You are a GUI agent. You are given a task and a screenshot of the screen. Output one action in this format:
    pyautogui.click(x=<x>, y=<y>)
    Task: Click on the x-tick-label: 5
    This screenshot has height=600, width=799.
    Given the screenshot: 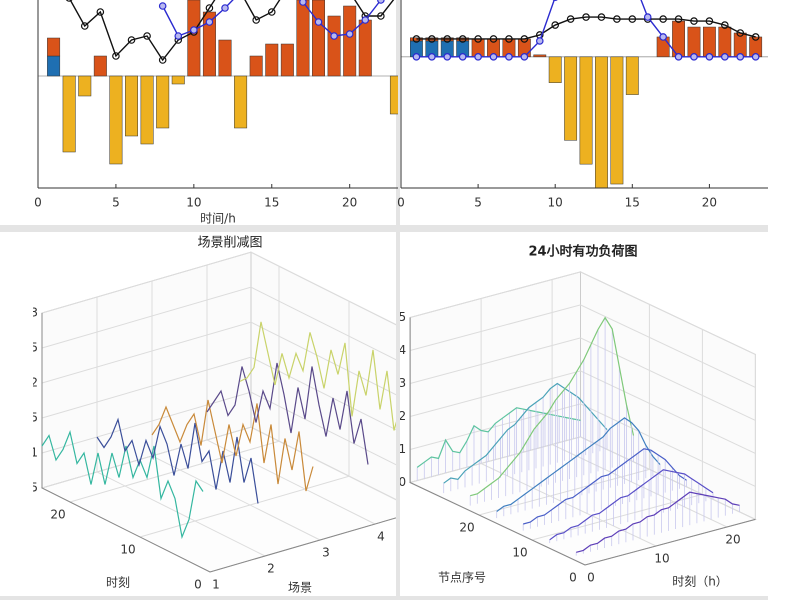 What is the action you would take?
    pyautogui.click(x=478, y=203)
    